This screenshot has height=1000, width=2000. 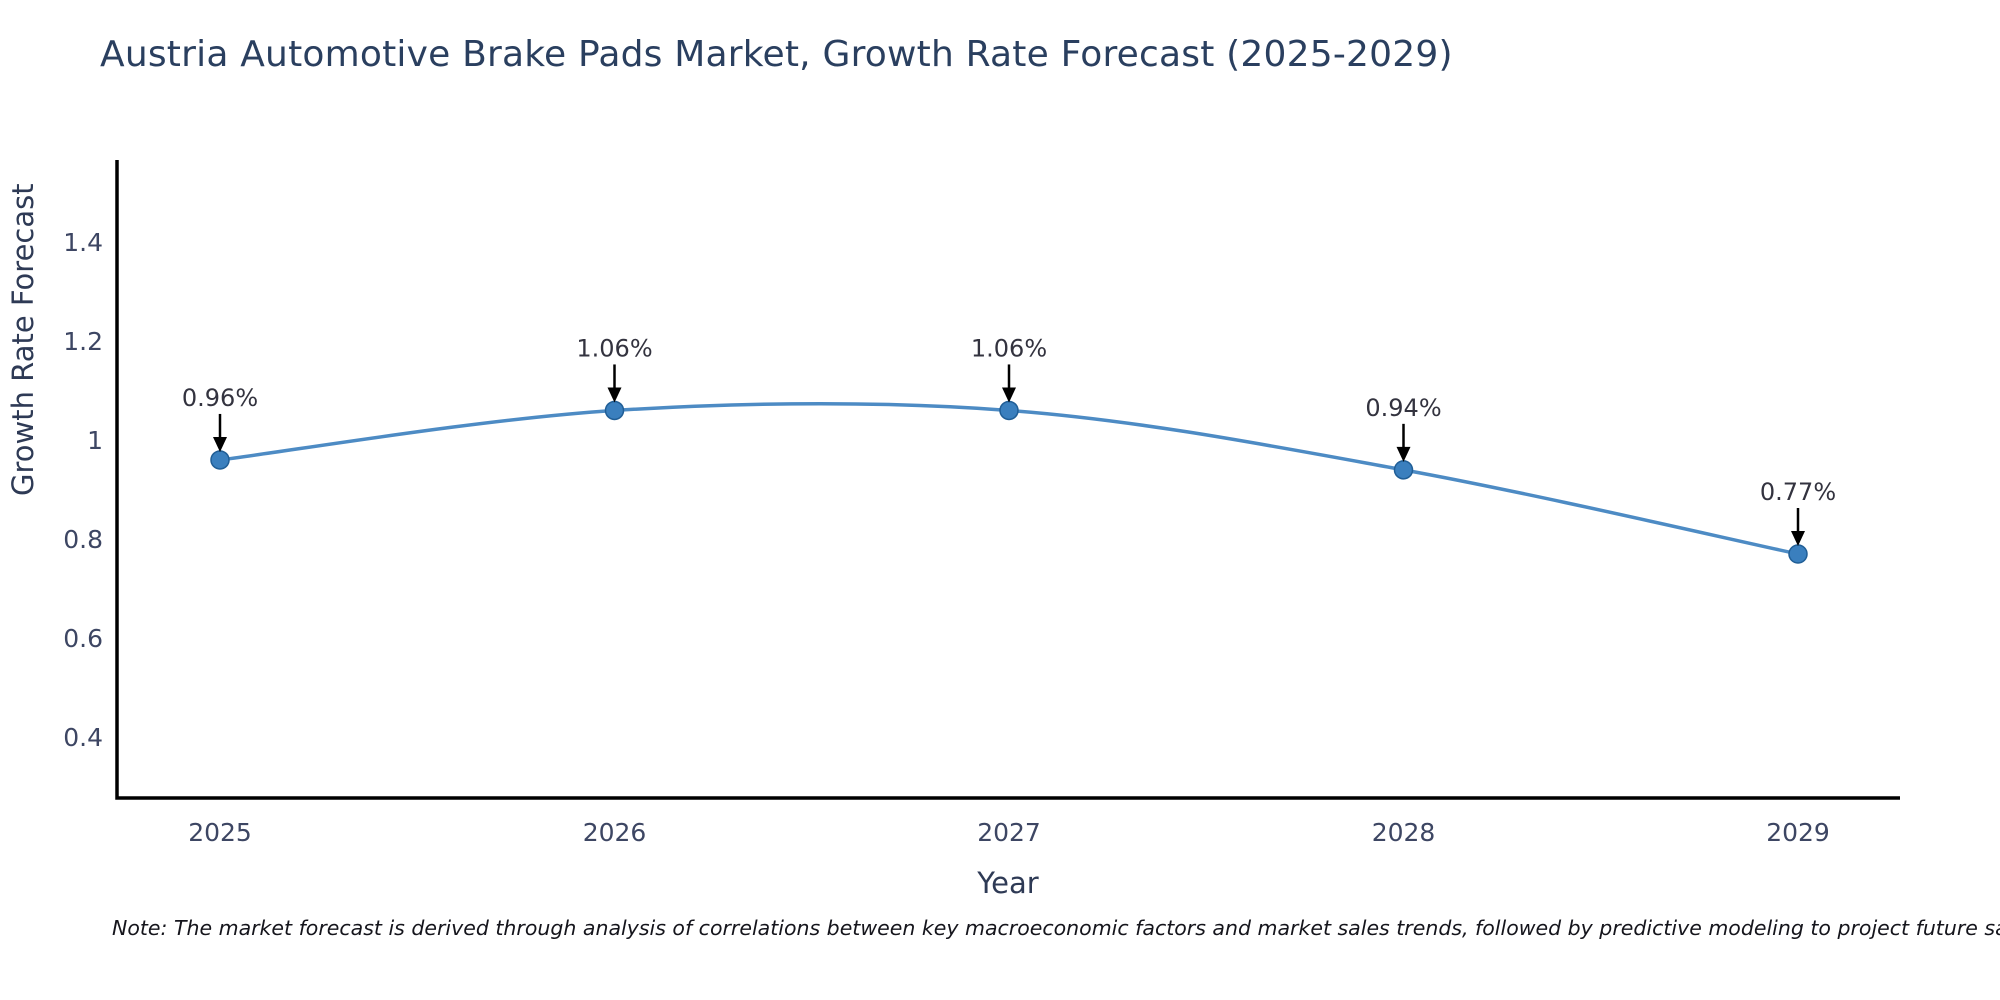 What do you see at coordinates (1798, 492) in the screenshot?
I see `point-label: 0.77%` at bounding box center [1798, 492].